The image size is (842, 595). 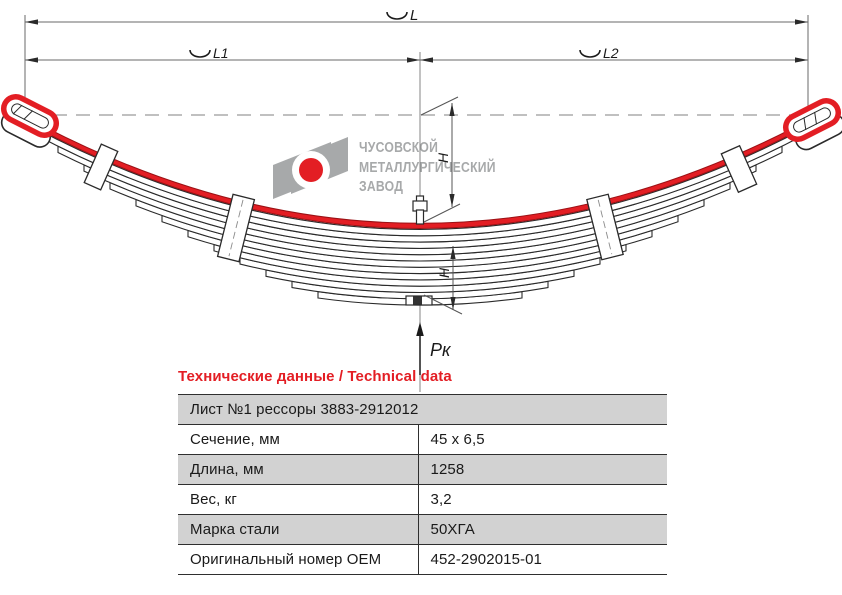 I want to click on spring-eye-right, so click(x=812, y=124).